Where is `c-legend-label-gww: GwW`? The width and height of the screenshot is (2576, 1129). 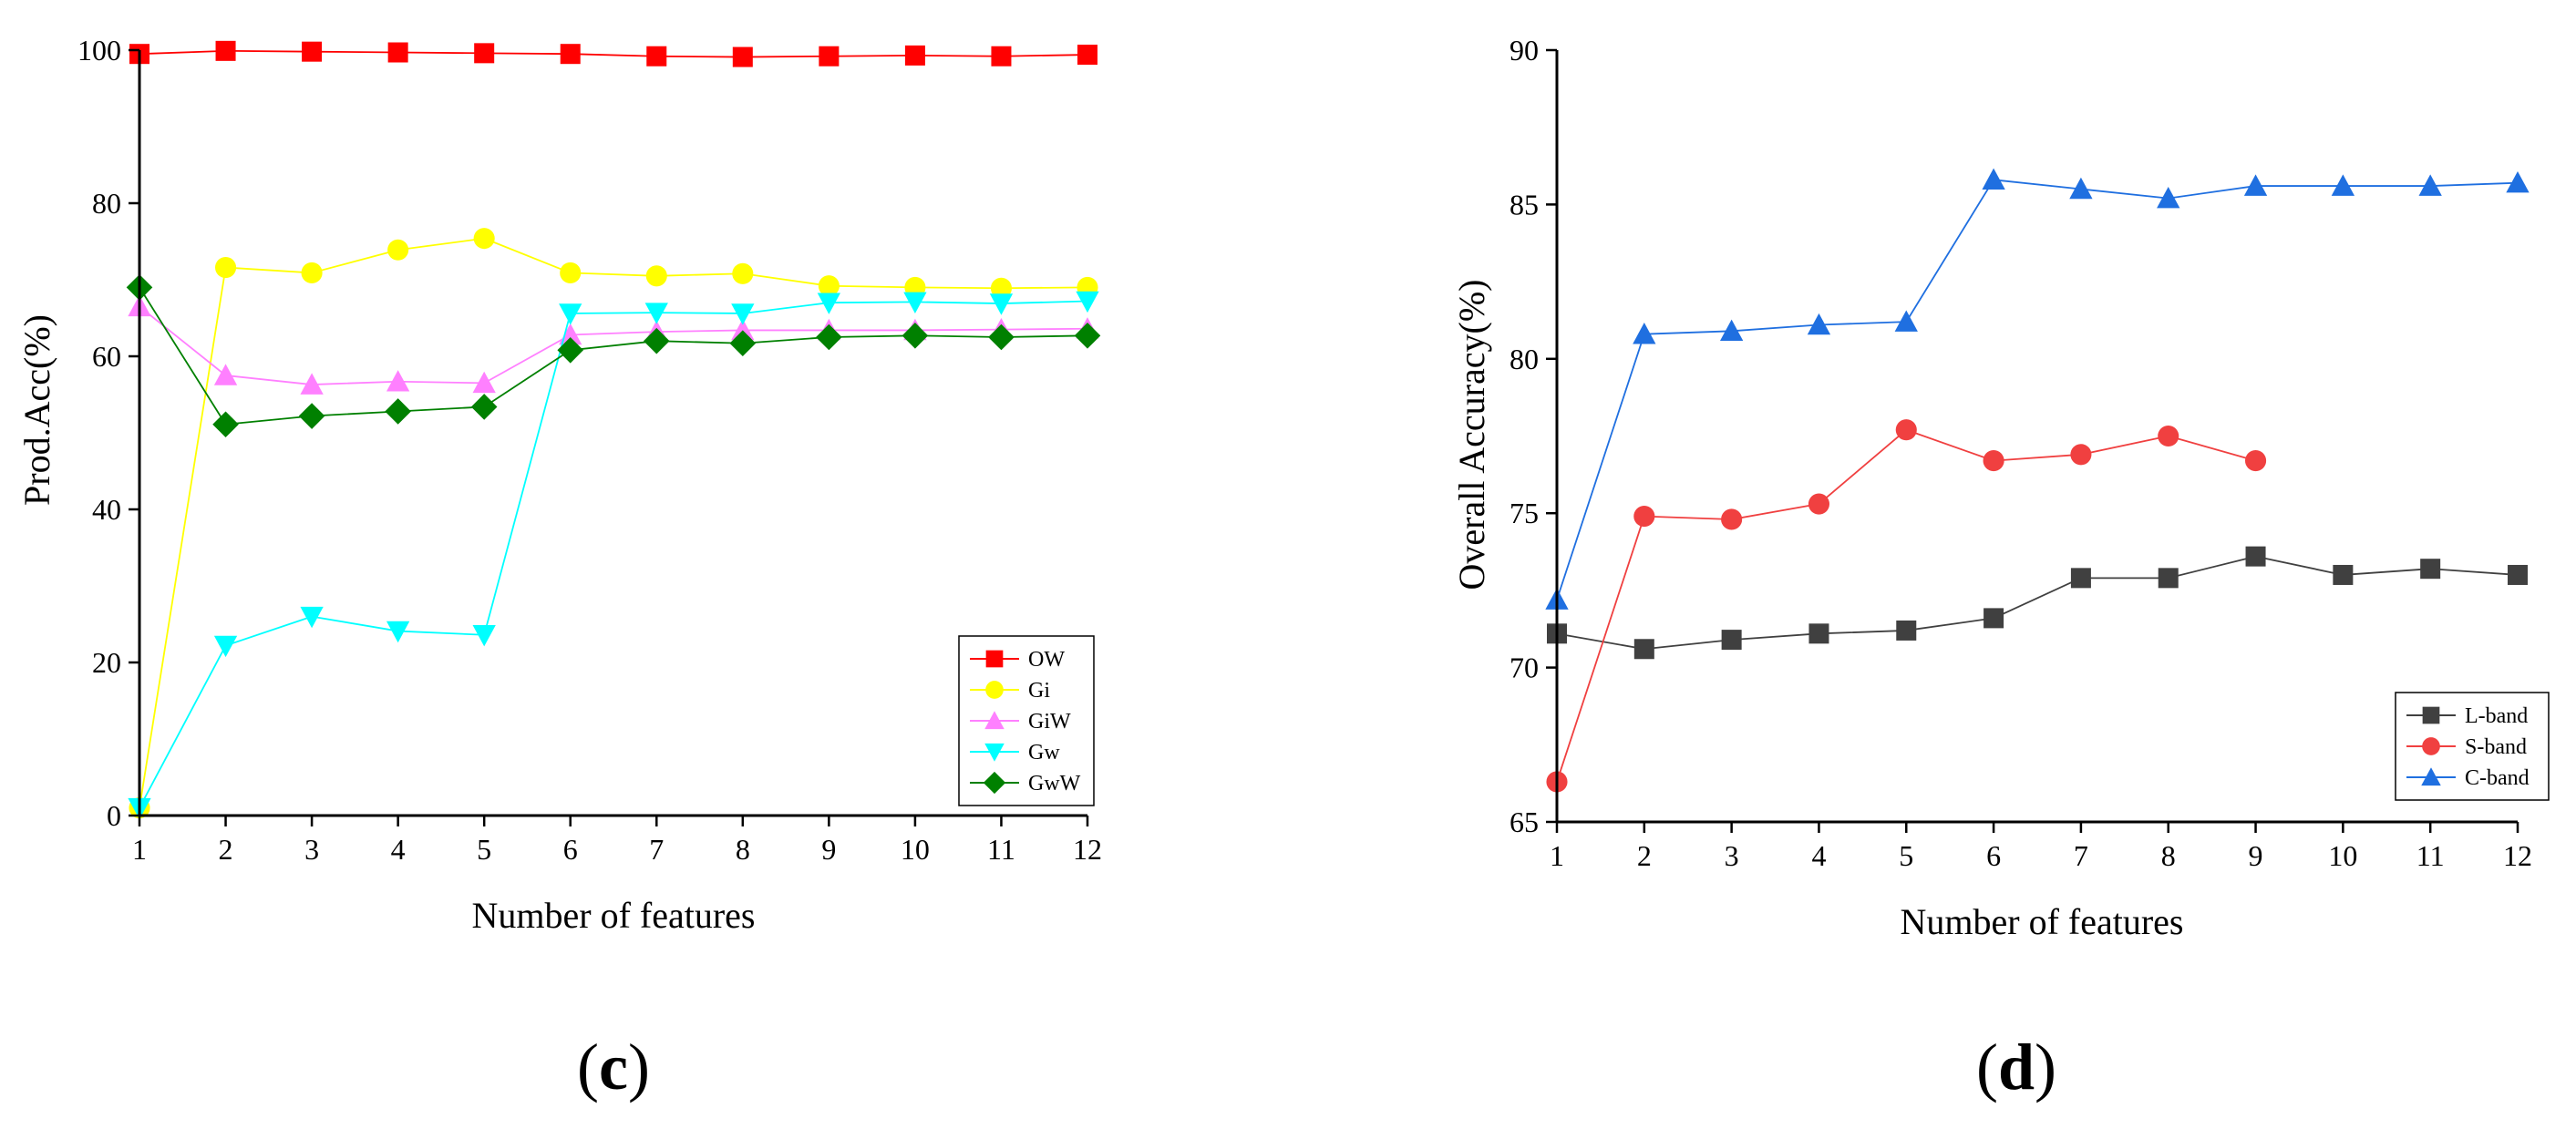
c-legend-label-gww: GwW is located at coordinates (1054, 783).